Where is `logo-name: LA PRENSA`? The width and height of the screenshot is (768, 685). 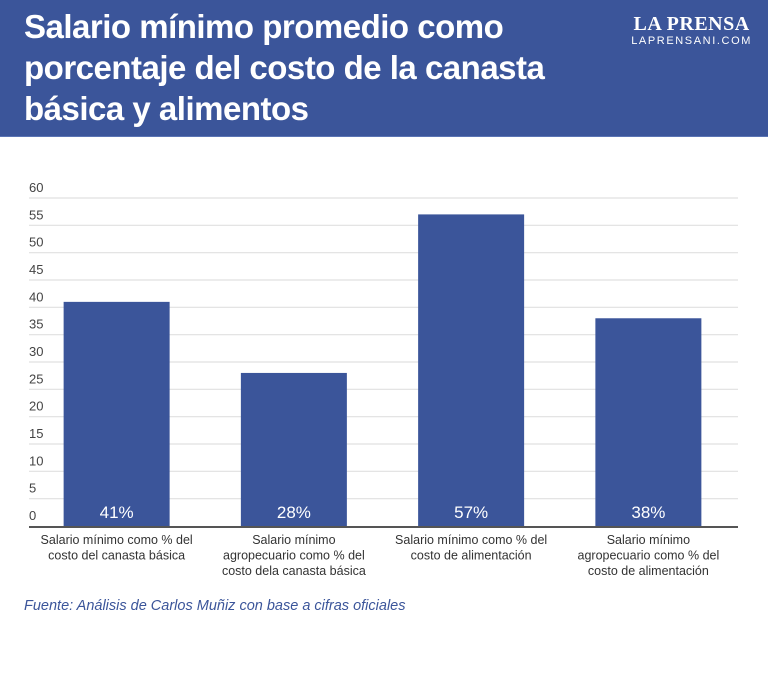 logo-name: LA PRENSA is located at coordinates (691, 24).